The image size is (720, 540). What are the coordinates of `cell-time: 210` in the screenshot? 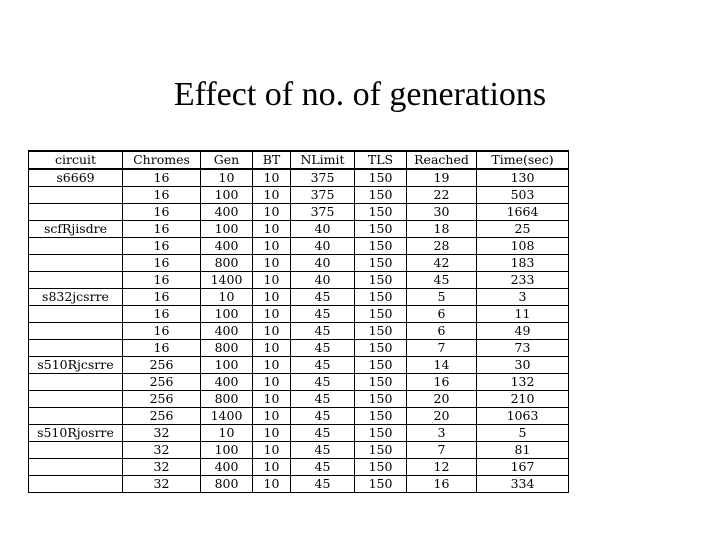 It's located at (522, 399).